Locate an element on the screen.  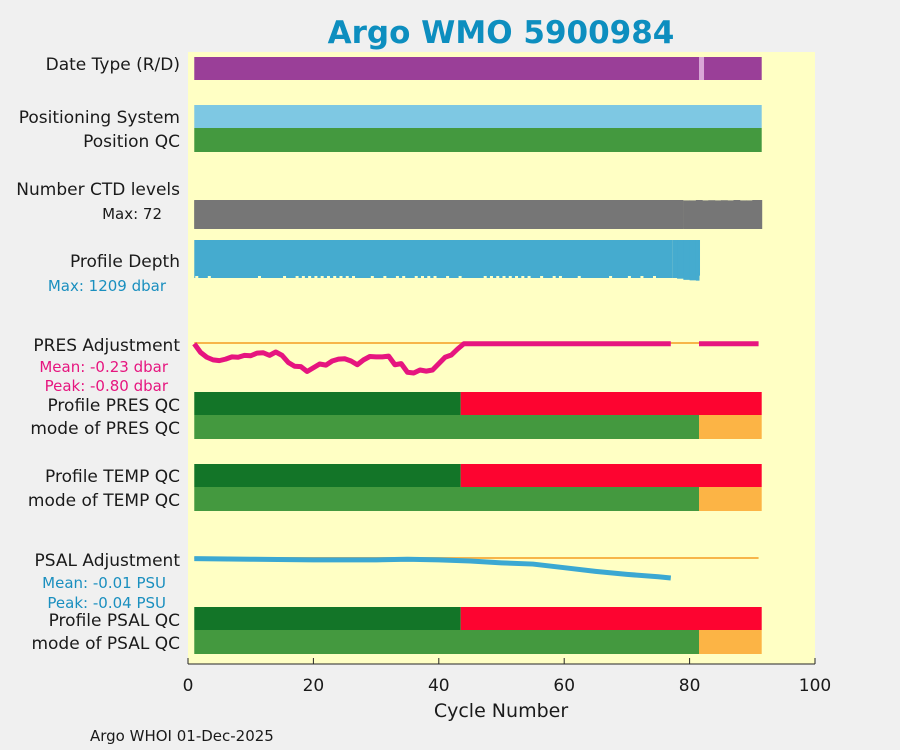
position-qc-bar is located at coordinates (478, 140).